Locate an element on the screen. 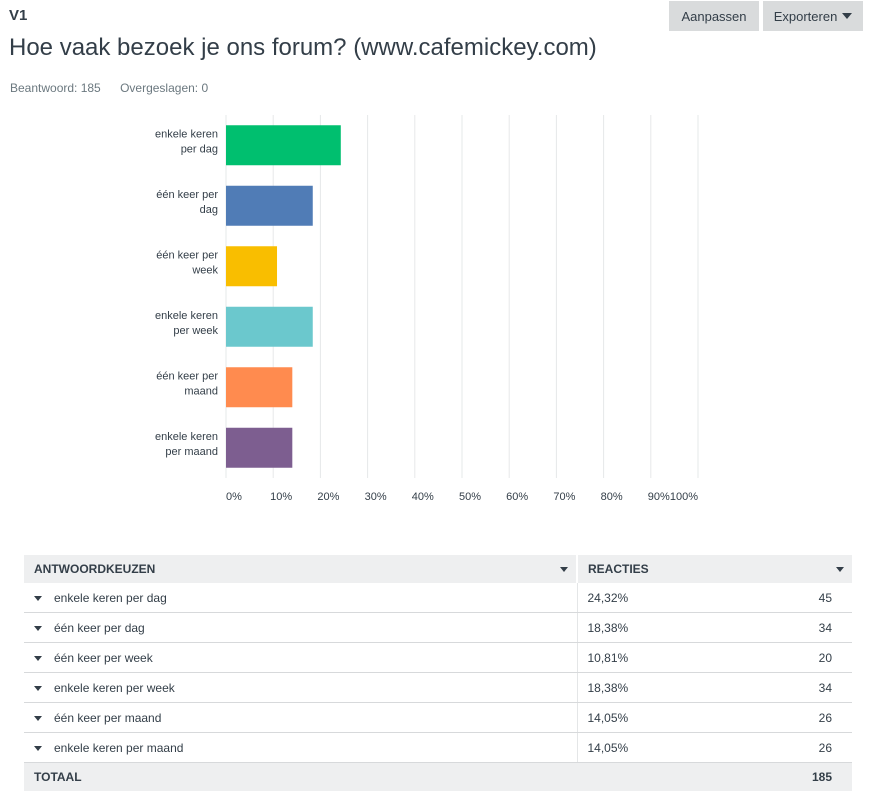 The width and height of the screenshot is (874, 800). edit-button-label: Aanpassen is located at coordinates (714, 16).